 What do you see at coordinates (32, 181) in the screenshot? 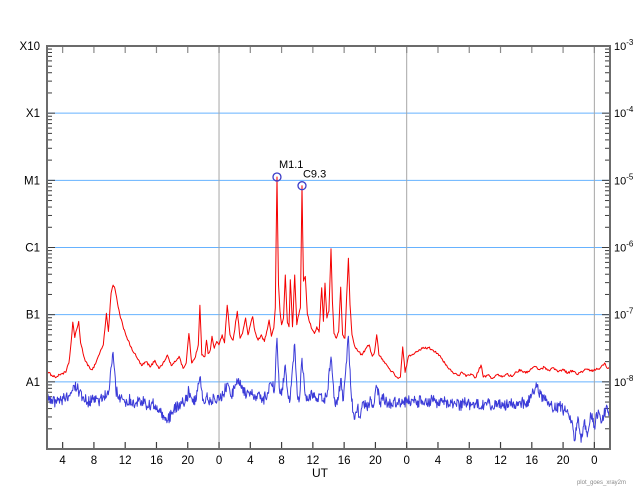
I see `y-left-tick-label: M1` at bounding box center [32, 181].